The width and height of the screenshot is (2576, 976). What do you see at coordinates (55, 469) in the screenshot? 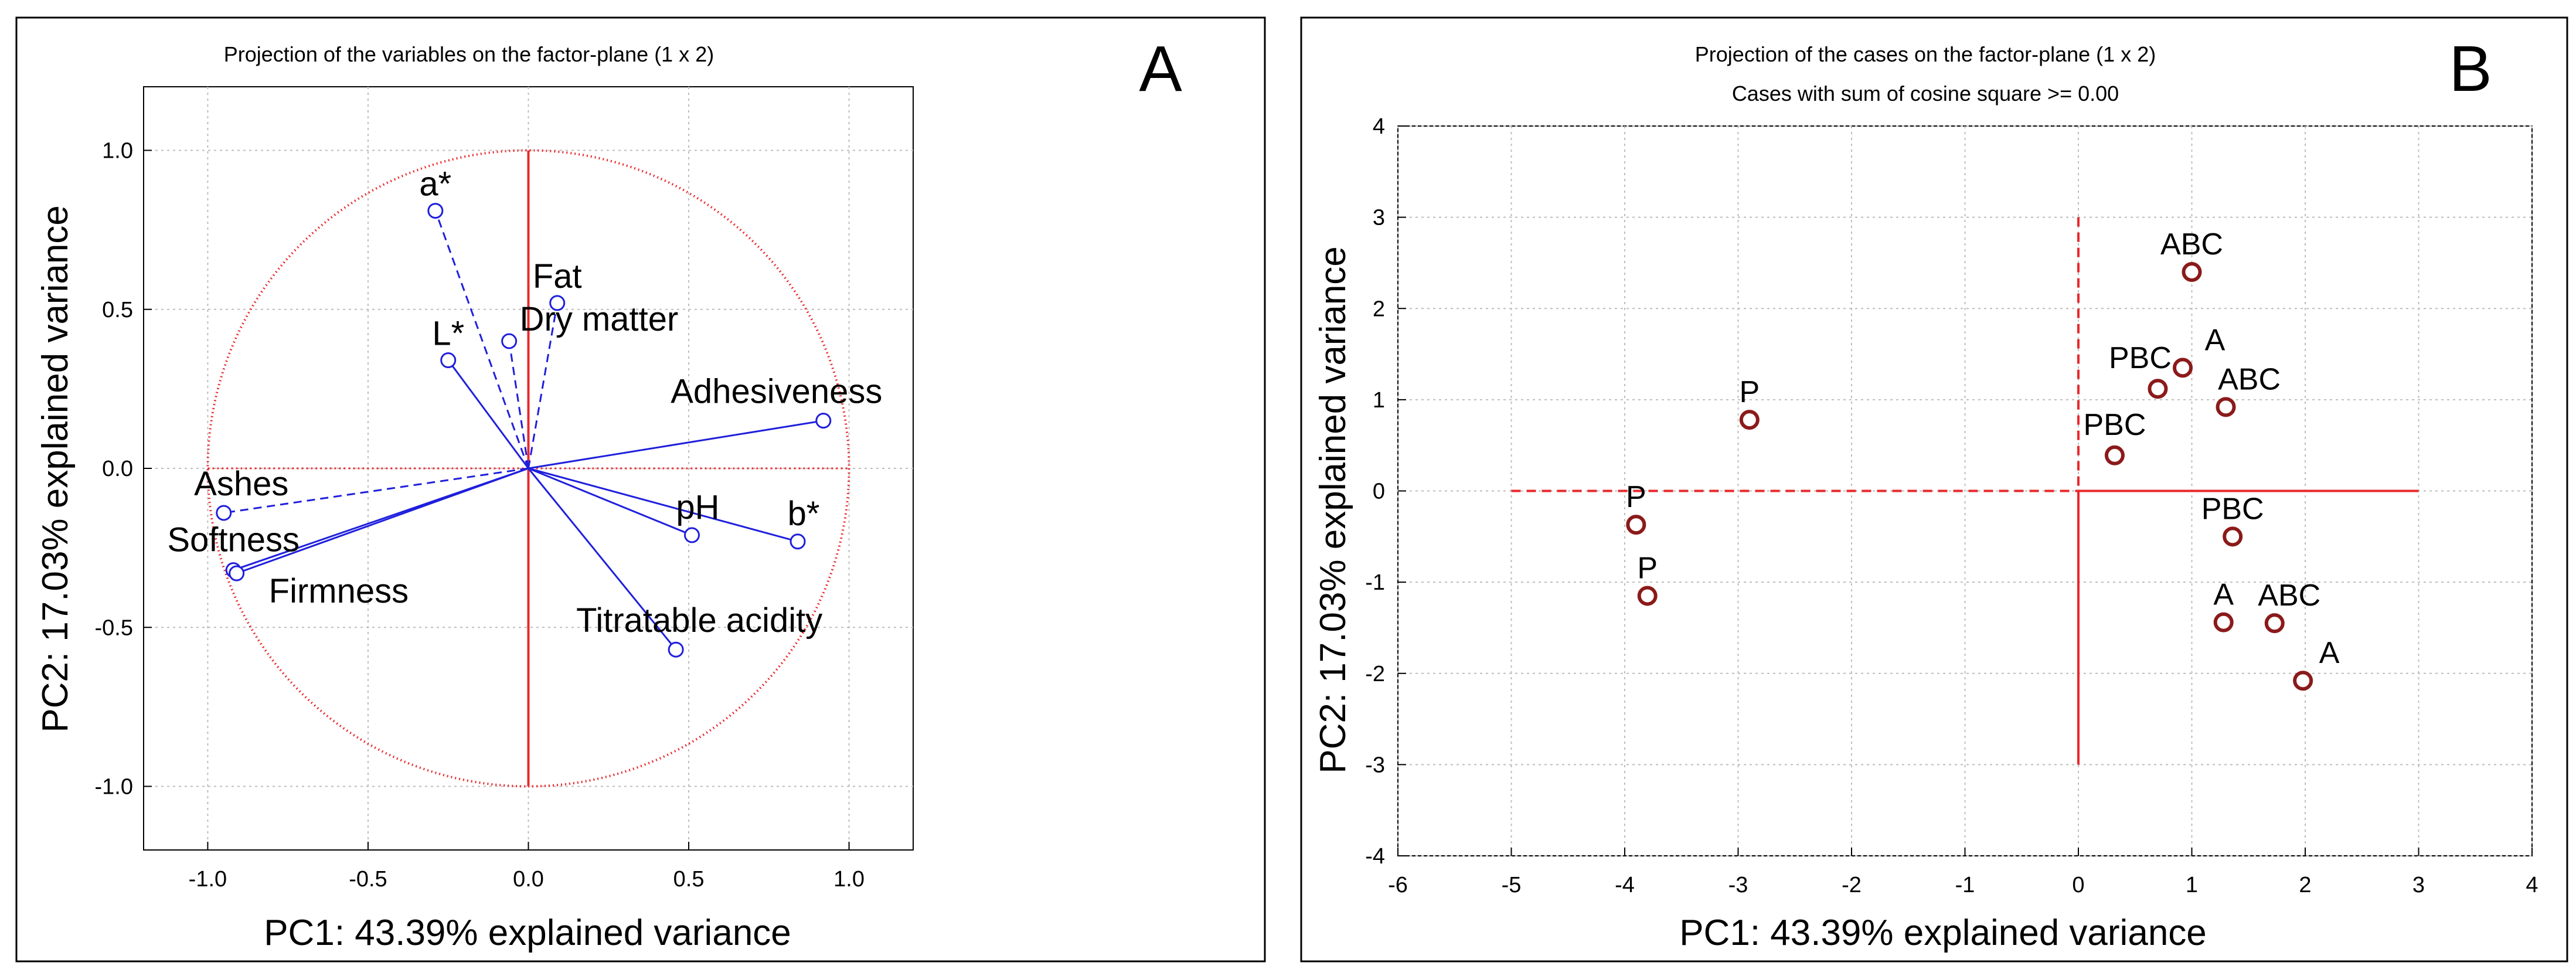
I see `chart-a-y-axis-label: PC2: 17.03% explained variance` at bounding box center [55, 469].